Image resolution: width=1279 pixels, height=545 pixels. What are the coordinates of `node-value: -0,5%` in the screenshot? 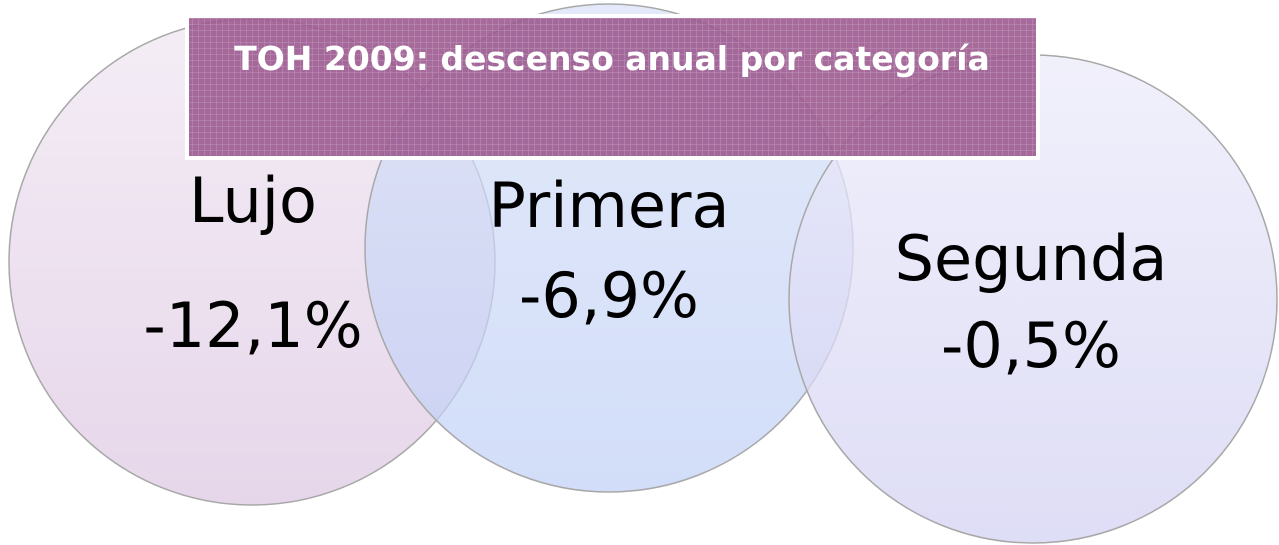 It's located at (1031, 345).